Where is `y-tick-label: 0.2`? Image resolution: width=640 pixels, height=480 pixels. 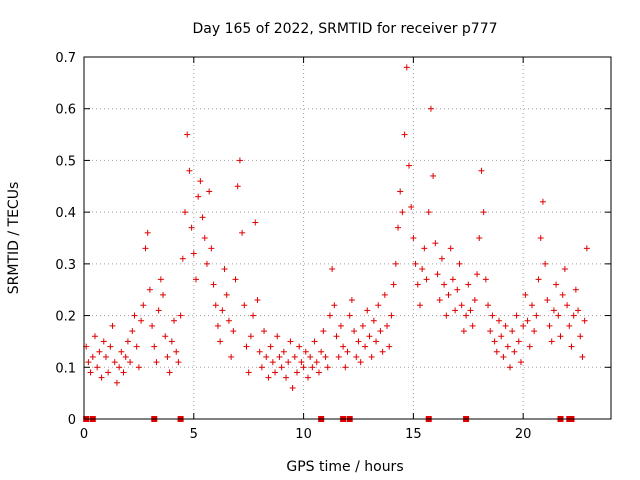 y-tick-label: 0.2 is located at coordinates (65, 317).